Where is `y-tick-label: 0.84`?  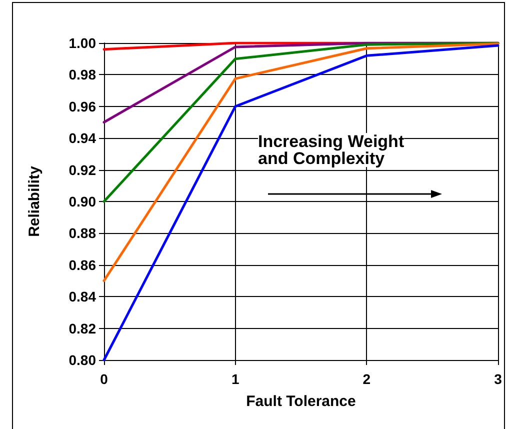
y-tick-label: 0.84 is located at coordinates (82, 296).